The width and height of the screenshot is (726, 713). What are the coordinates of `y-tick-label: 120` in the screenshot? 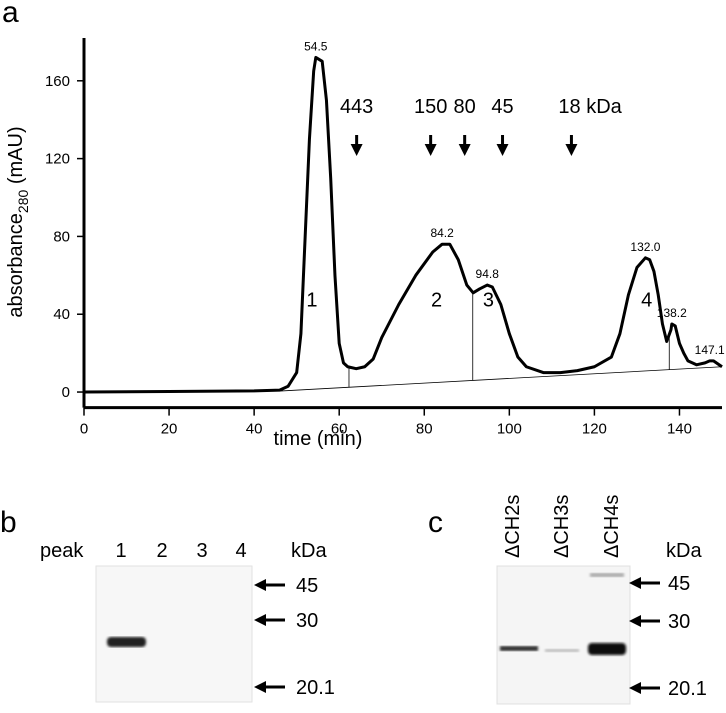 It's located at (57, 159).